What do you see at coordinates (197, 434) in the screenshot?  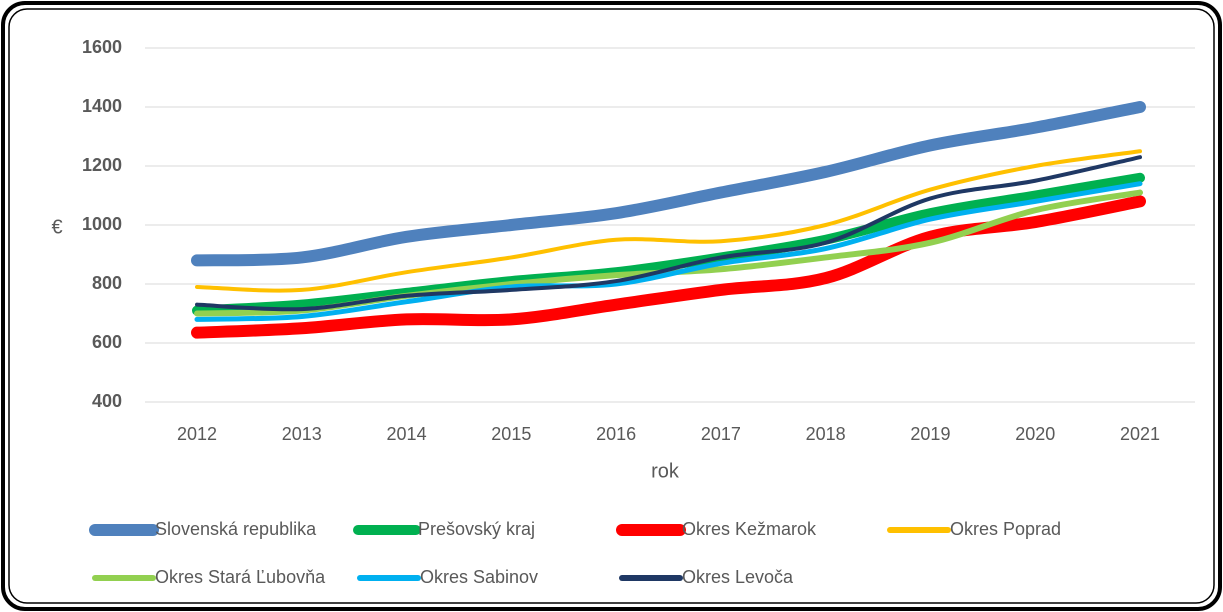 I see `x-tick-label: 2012` at bounding box center [197, 434].